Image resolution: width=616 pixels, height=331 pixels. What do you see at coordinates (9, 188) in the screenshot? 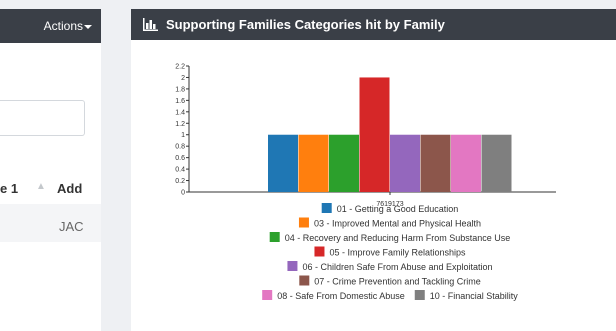
I see `column-header: e 1` at bounding box center [9, 188].